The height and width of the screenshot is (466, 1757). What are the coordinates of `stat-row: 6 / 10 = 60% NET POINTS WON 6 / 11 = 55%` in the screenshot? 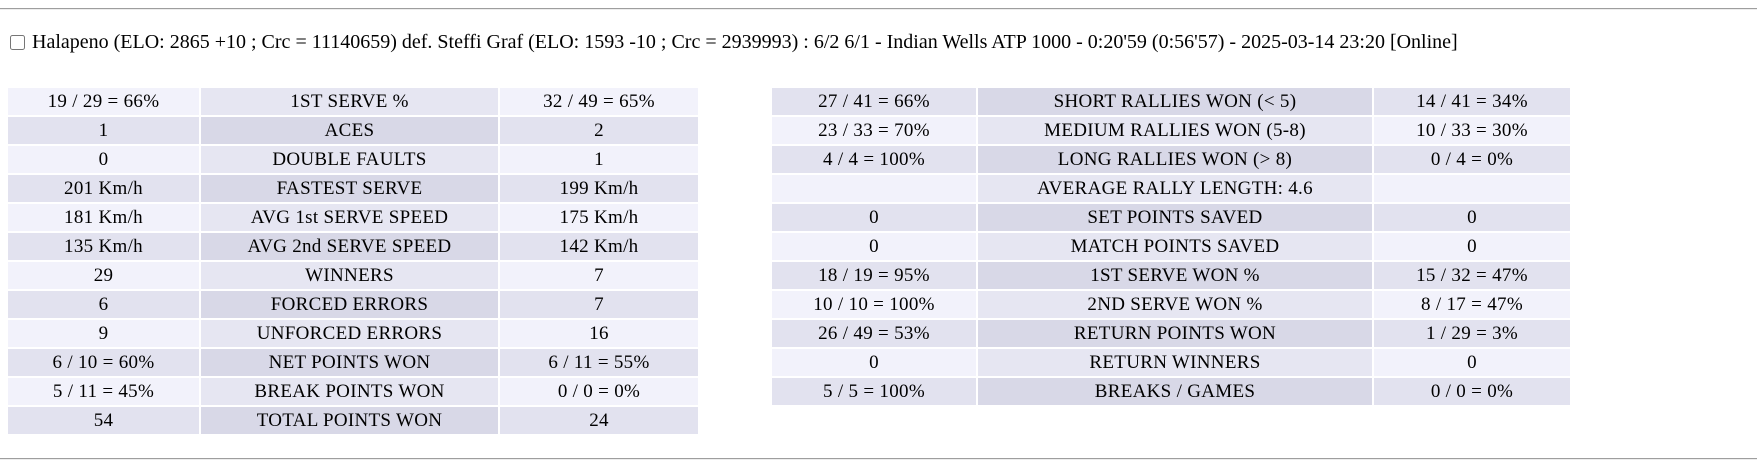 It's located at (353, 362).